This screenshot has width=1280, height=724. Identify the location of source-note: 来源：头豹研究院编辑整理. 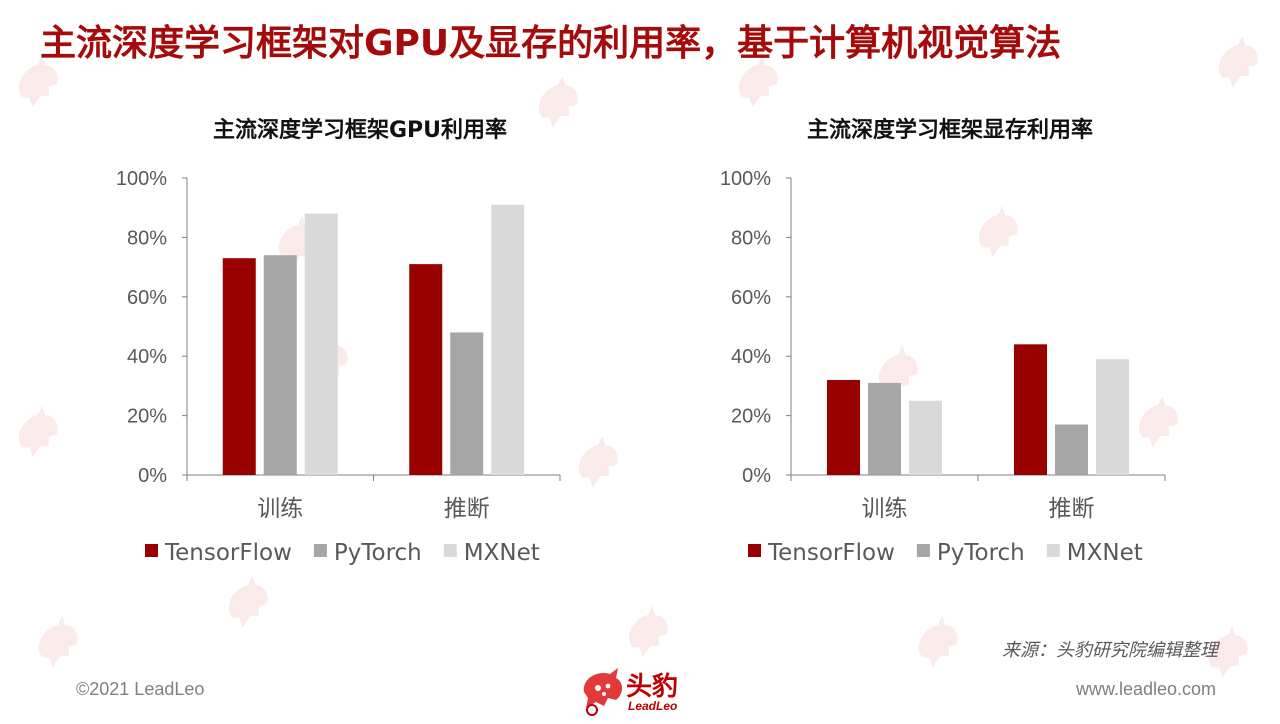
(1110, 650).